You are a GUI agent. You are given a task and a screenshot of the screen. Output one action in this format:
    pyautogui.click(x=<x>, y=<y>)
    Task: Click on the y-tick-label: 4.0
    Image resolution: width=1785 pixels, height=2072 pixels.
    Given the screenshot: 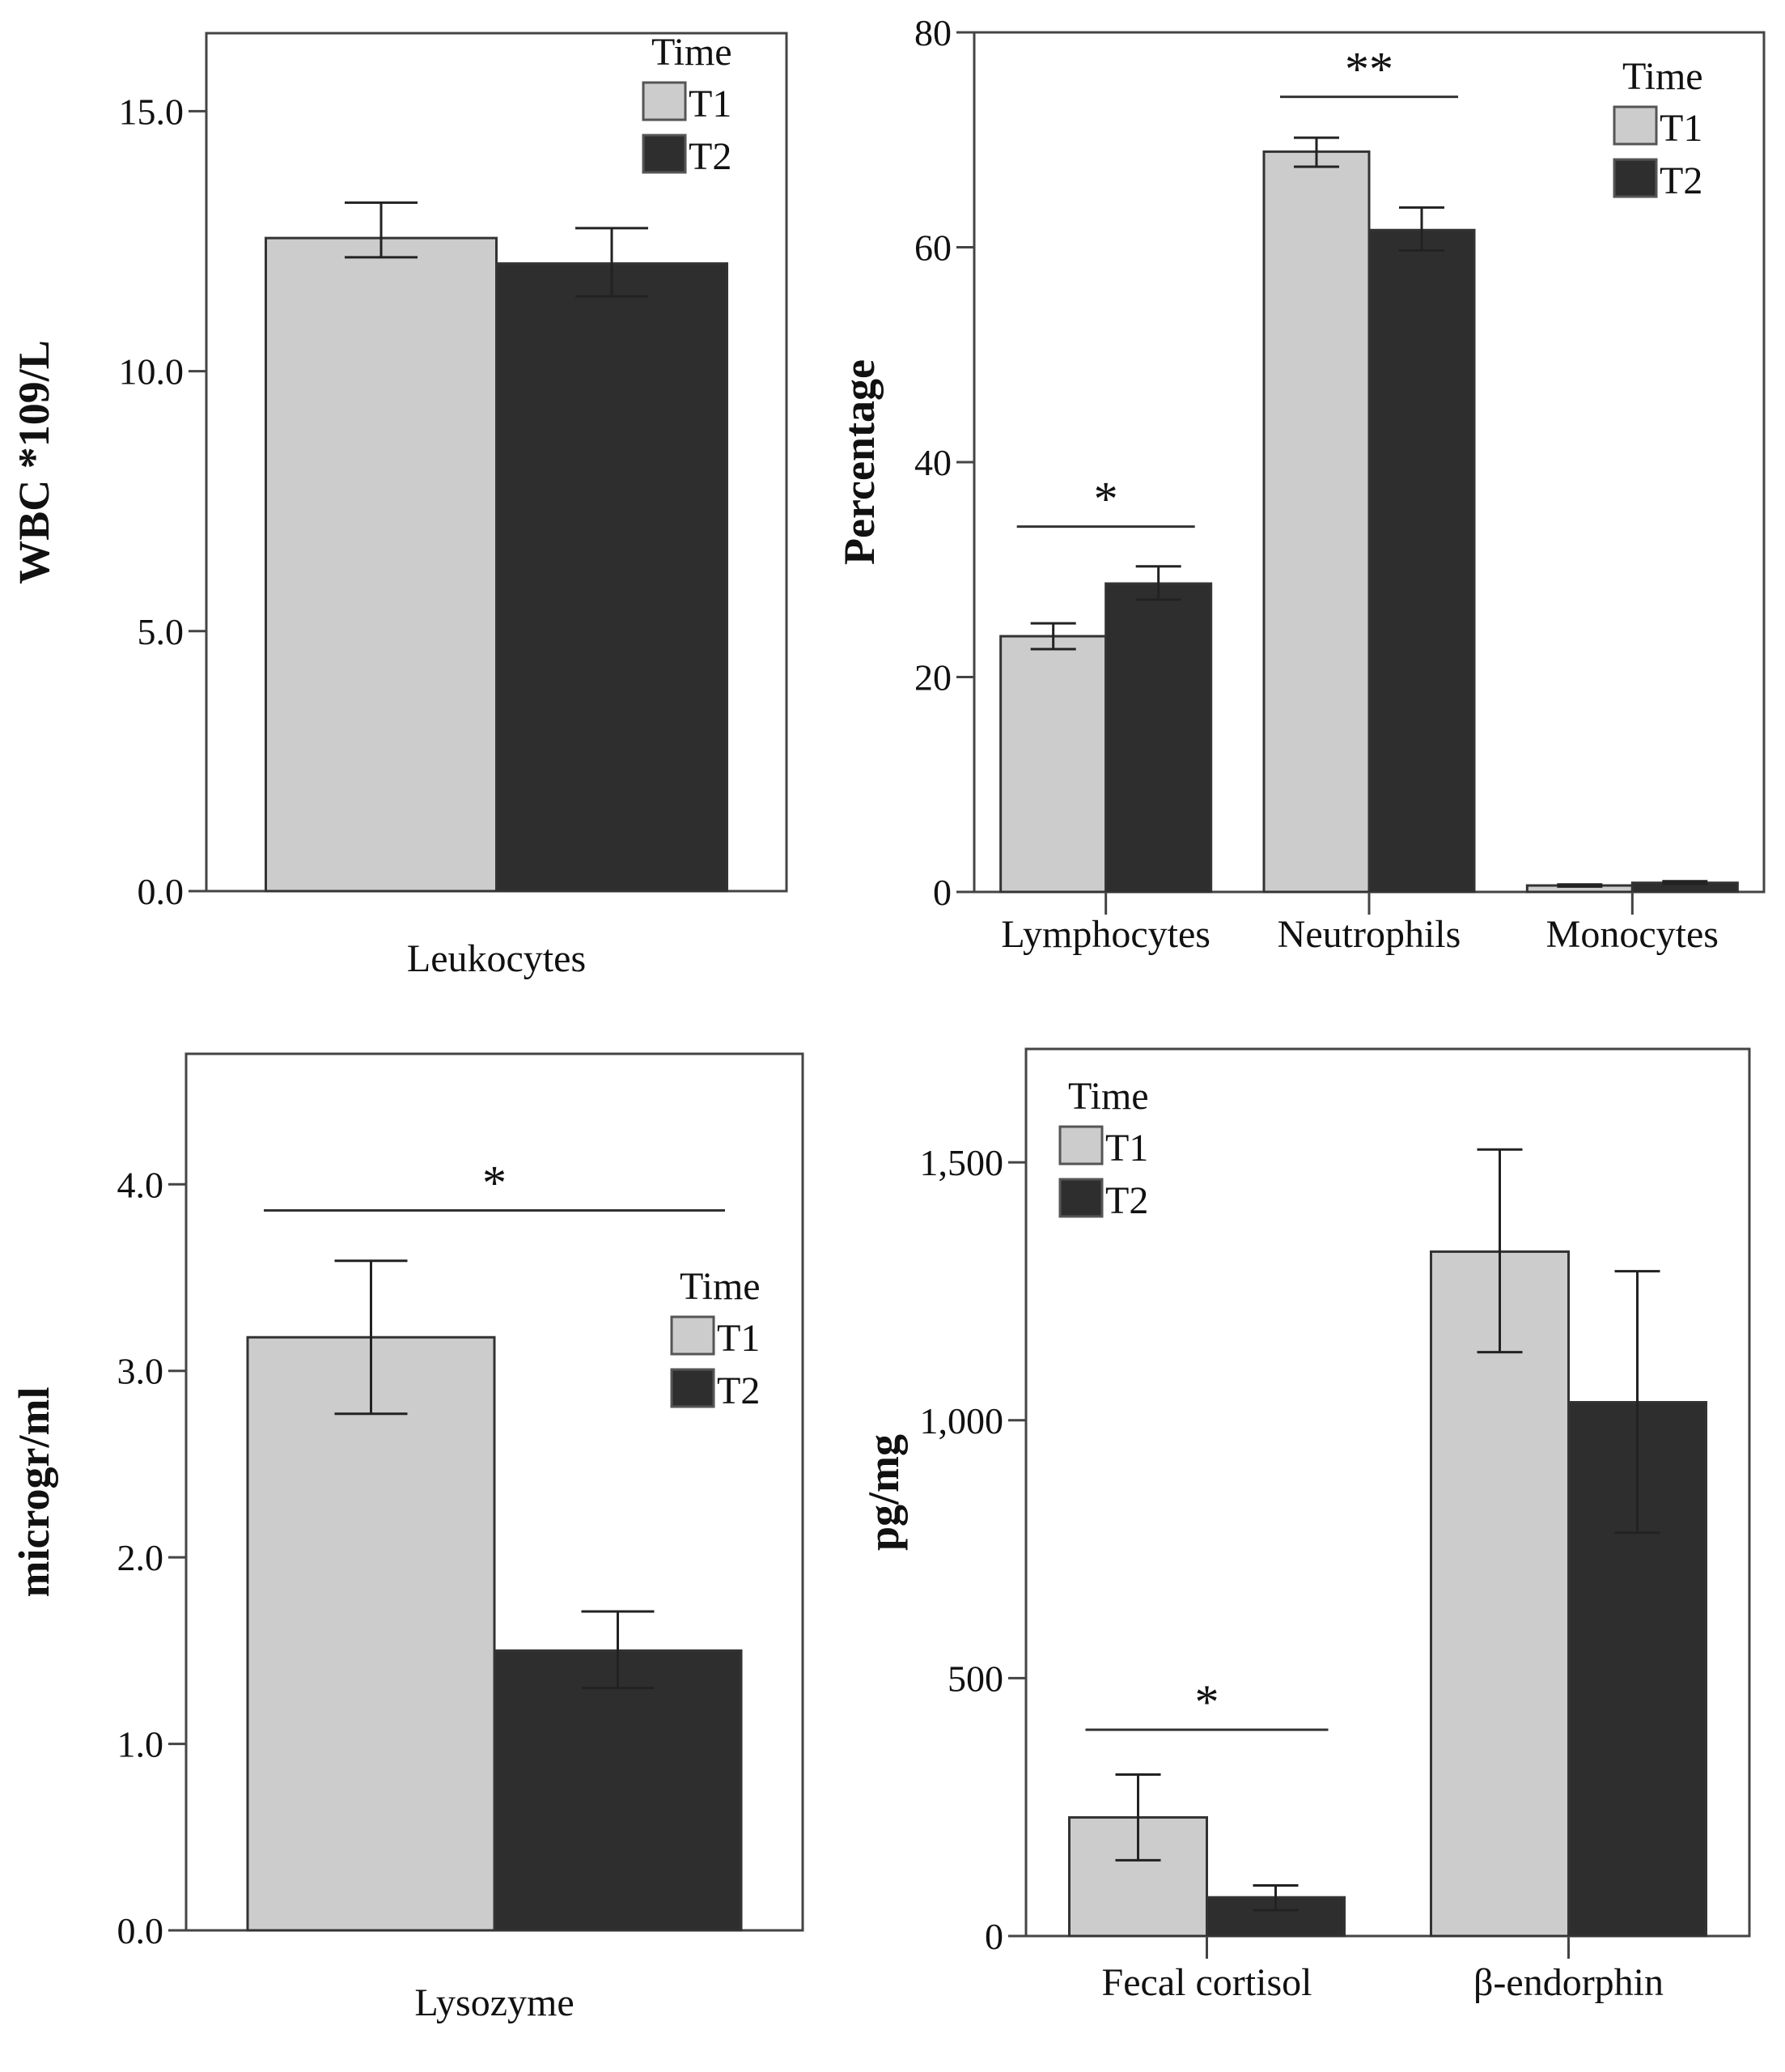 What is the action you would take?
    pyautogui.click(x=140, y=1184)
    